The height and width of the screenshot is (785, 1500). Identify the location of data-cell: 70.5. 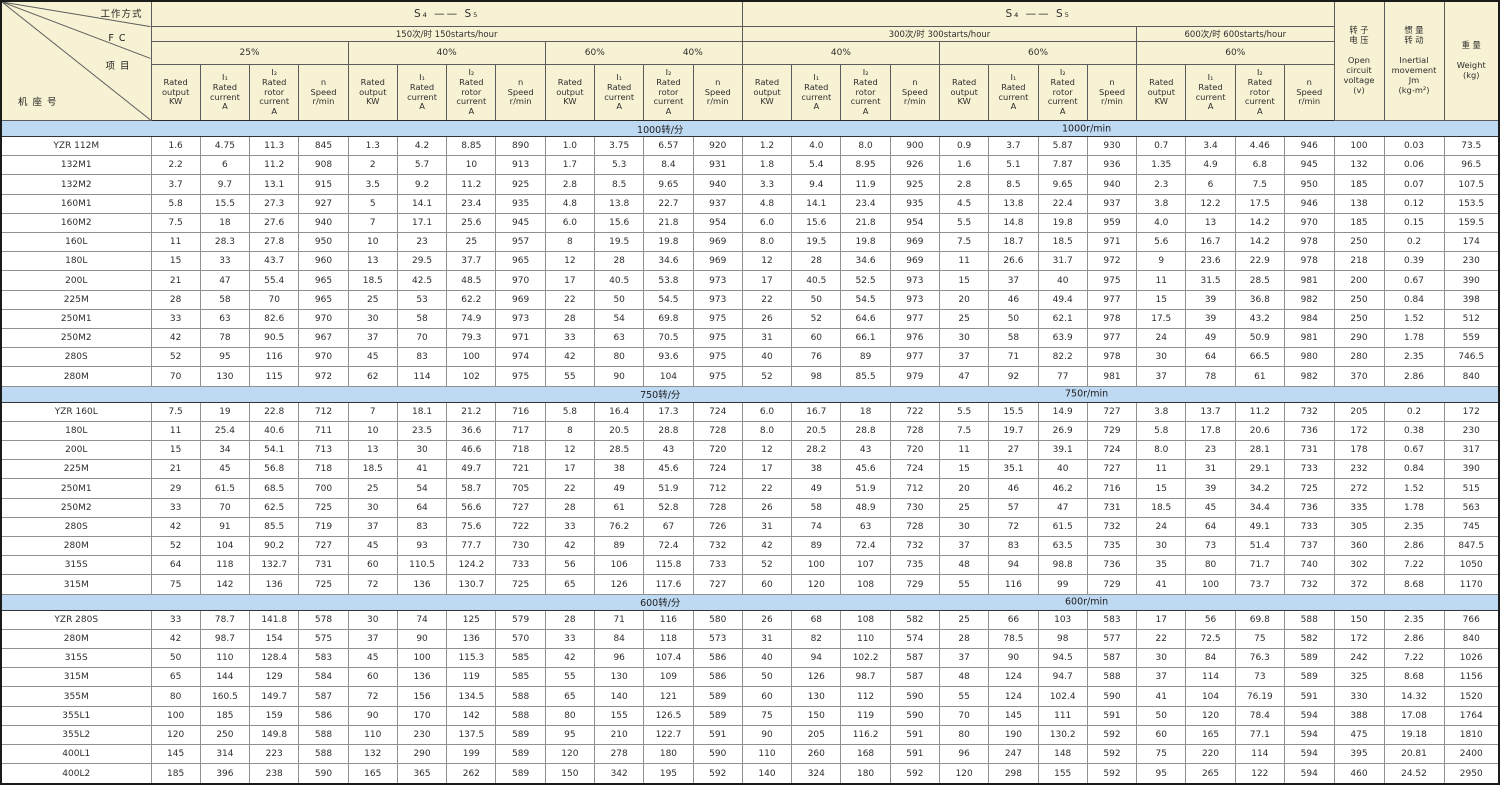
(668, 338).